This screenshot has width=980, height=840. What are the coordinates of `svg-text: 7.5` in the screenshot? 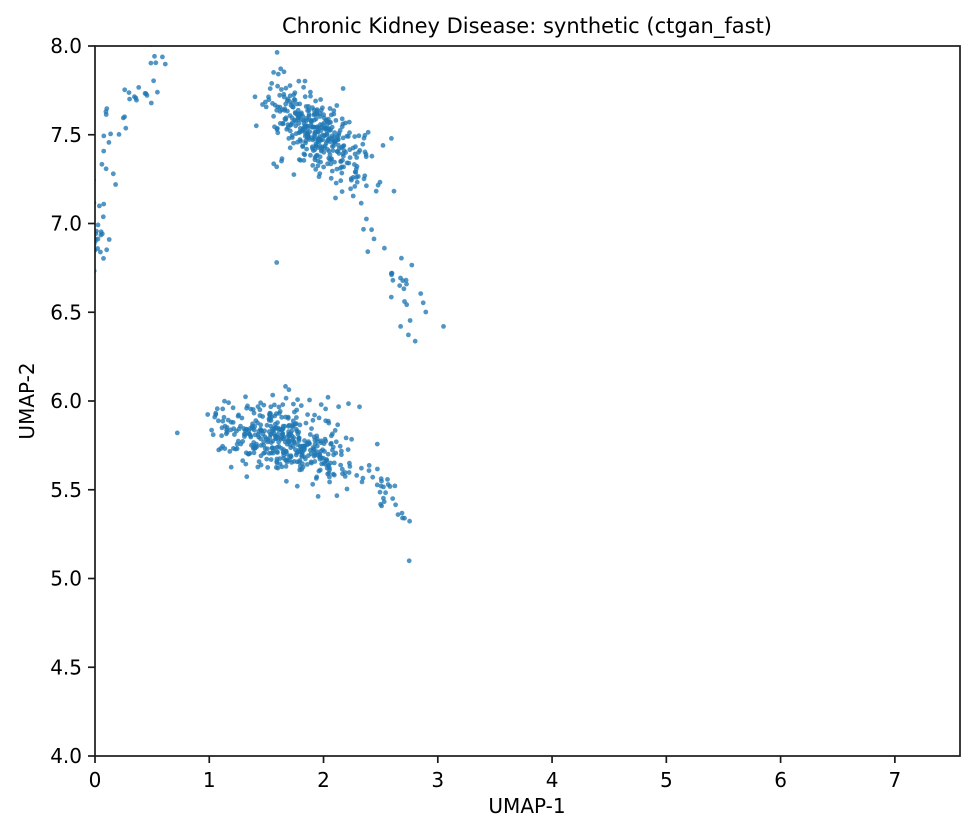 It's located at (66, 135).